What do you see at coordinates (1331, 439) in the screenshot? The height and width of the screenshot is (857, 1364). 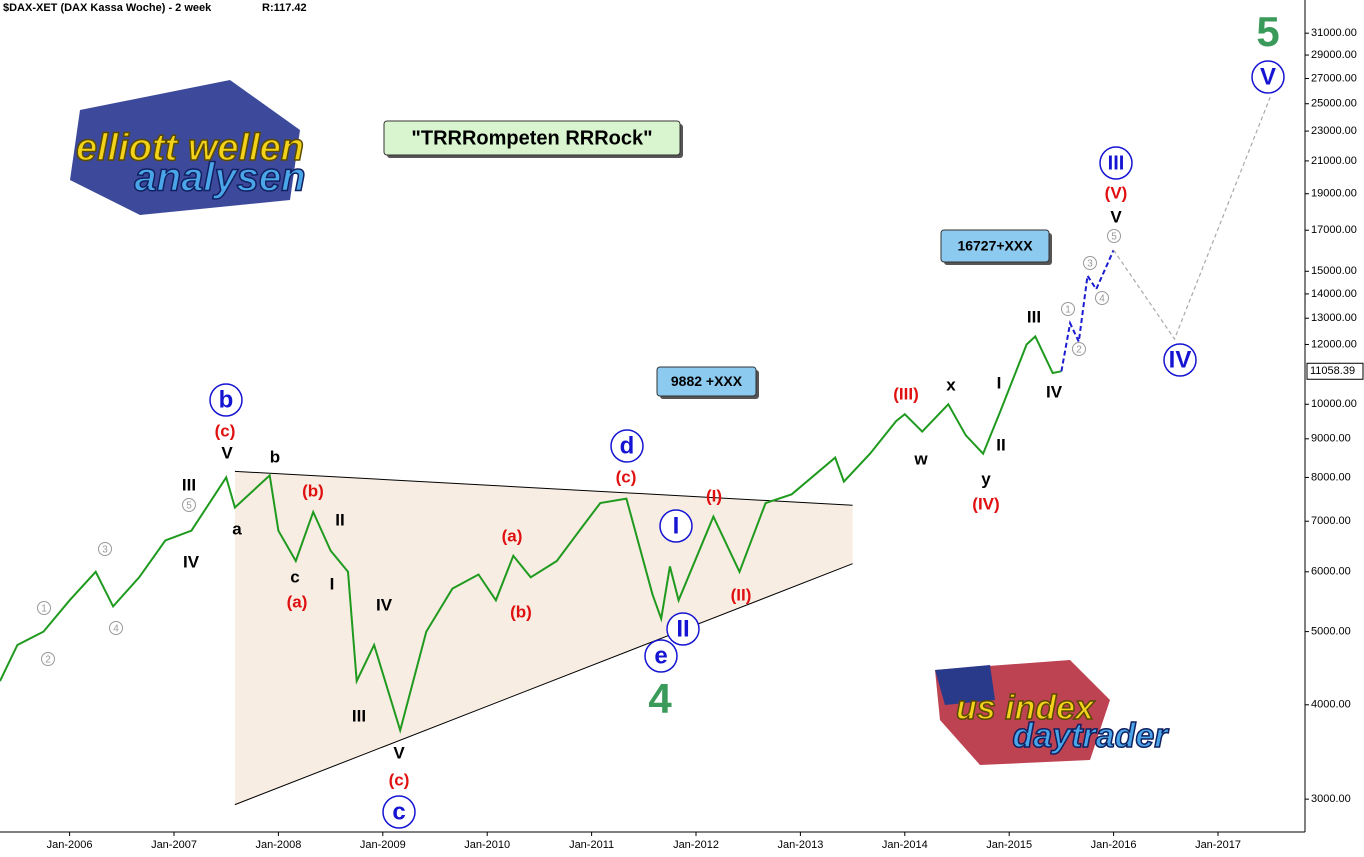 I see `y-tick-label: 9000.00` at bounding box center [1331, 439].